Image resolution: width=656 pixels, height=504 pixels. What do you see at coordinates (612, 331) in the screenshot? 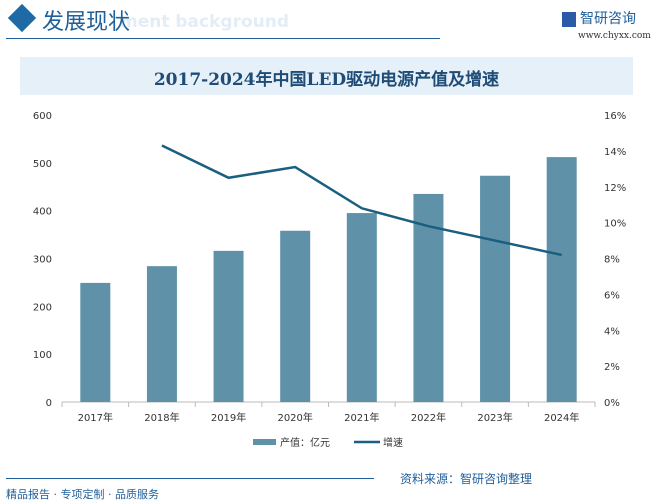
I see `y2-tick-label: 4%` at bounding box center [612, 331].